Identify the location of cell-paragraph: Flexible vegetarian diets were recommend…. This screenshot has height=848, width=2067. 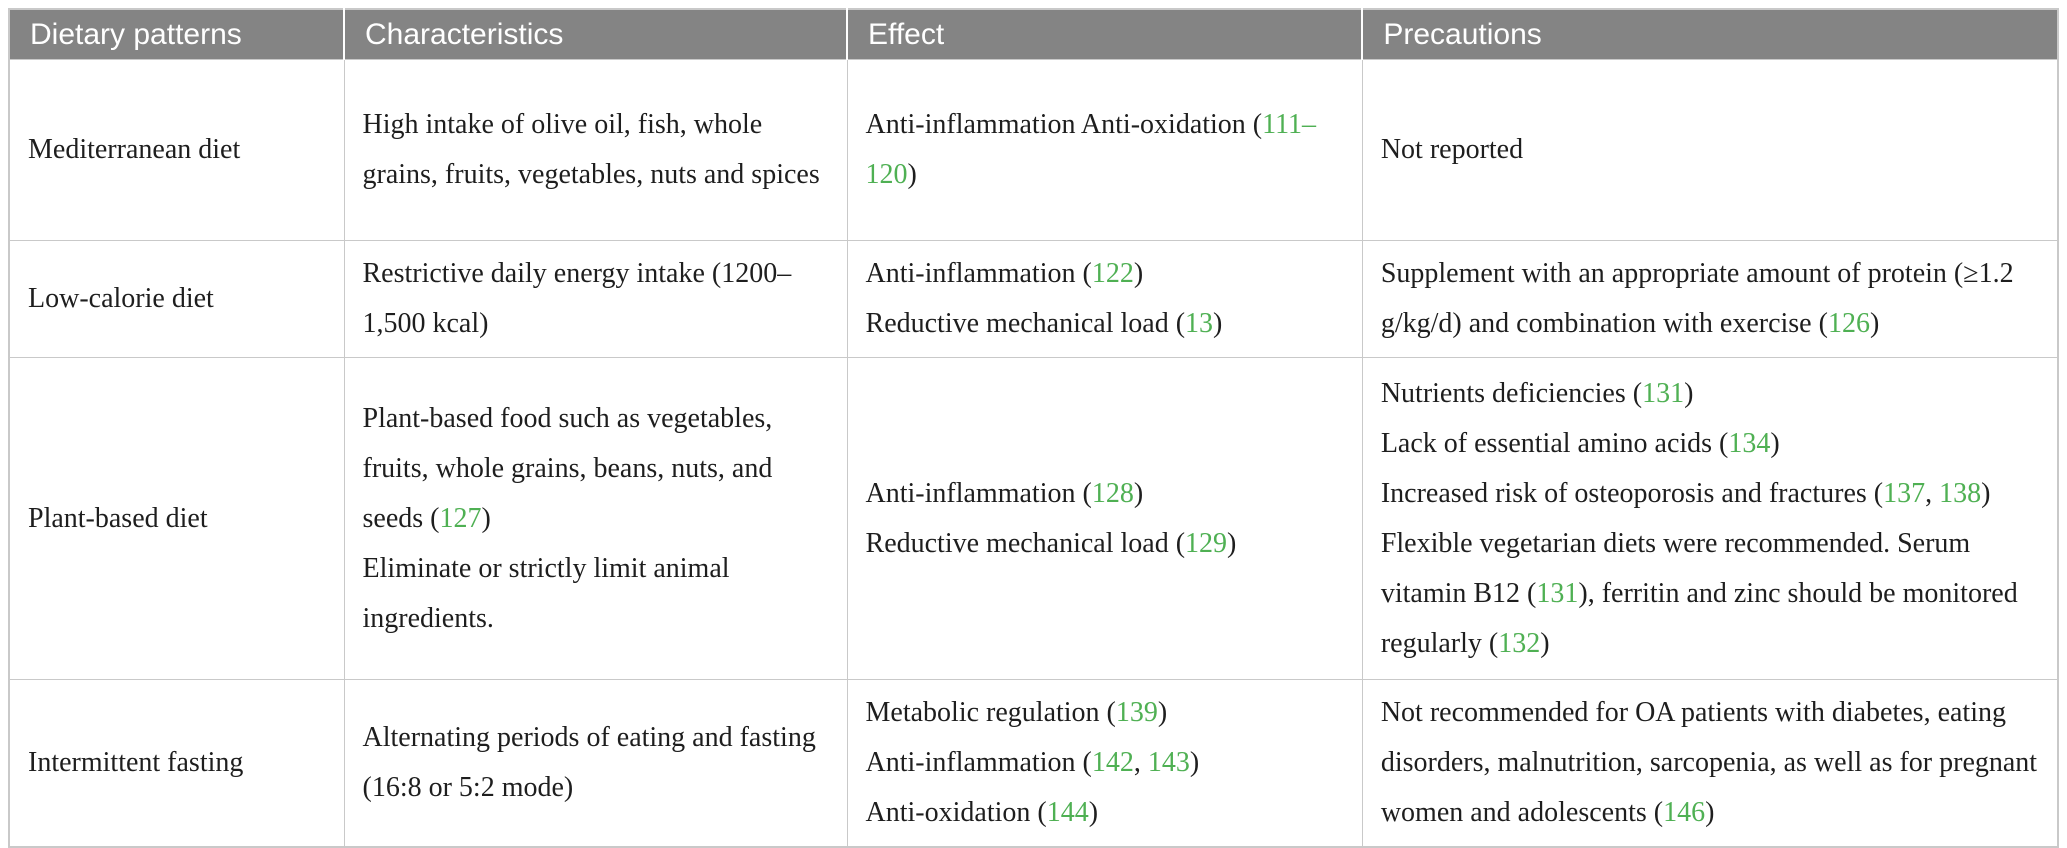
(1710, 594).